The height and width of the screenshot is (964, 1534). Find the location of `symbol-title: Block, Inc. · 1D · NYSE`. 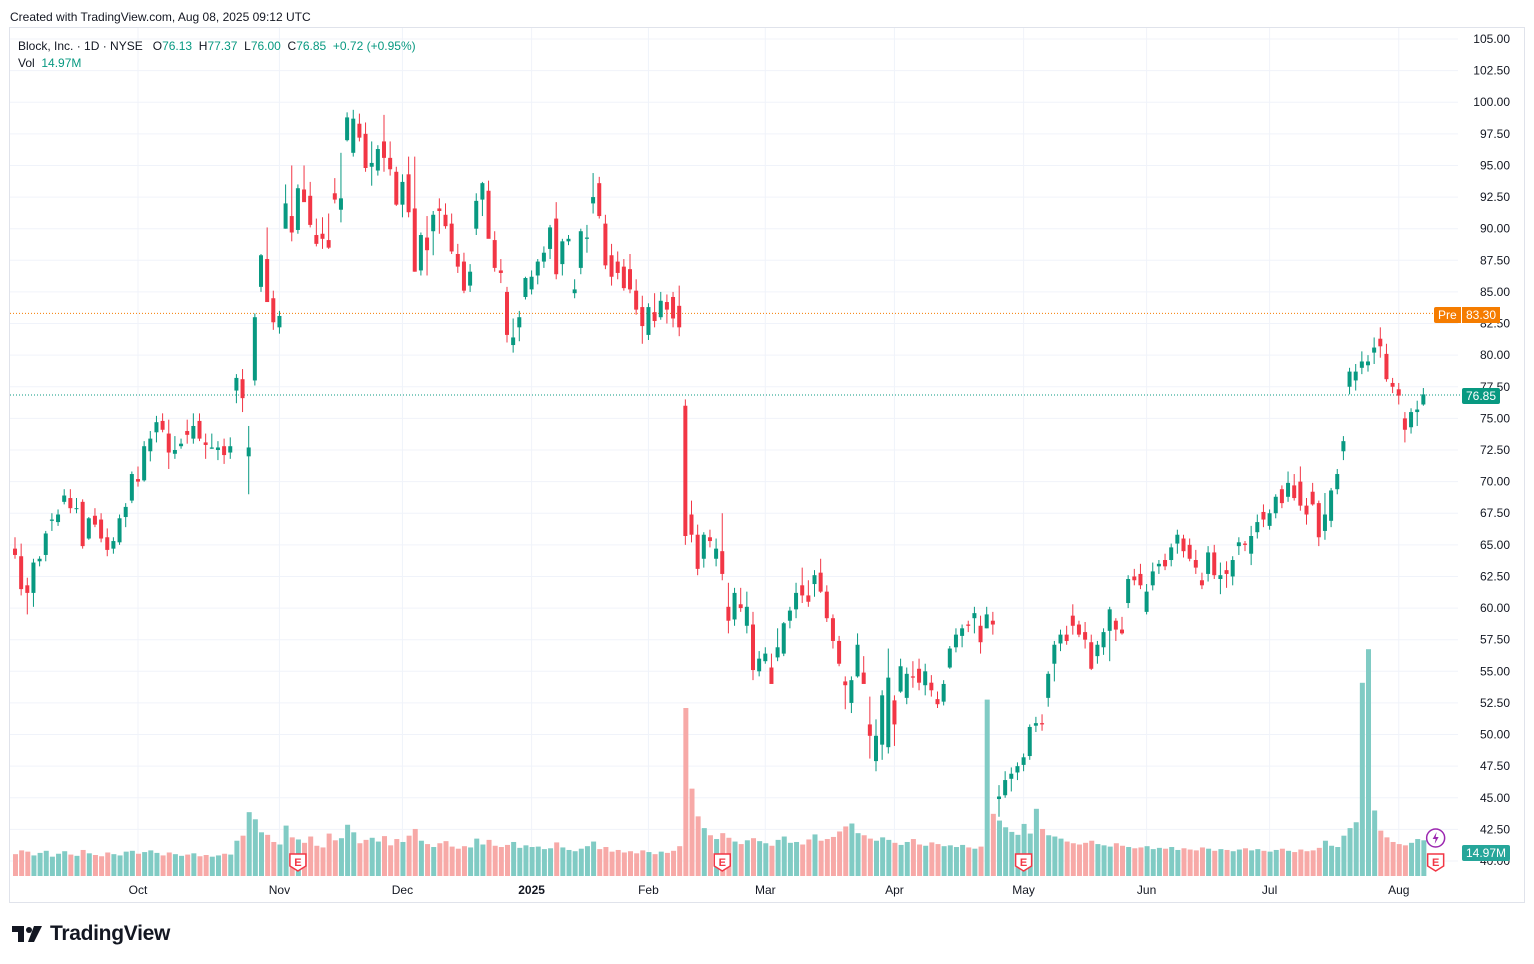

symbol-title: Block, Inc. · 1D · NYSE is located at coordinates (80, 46).